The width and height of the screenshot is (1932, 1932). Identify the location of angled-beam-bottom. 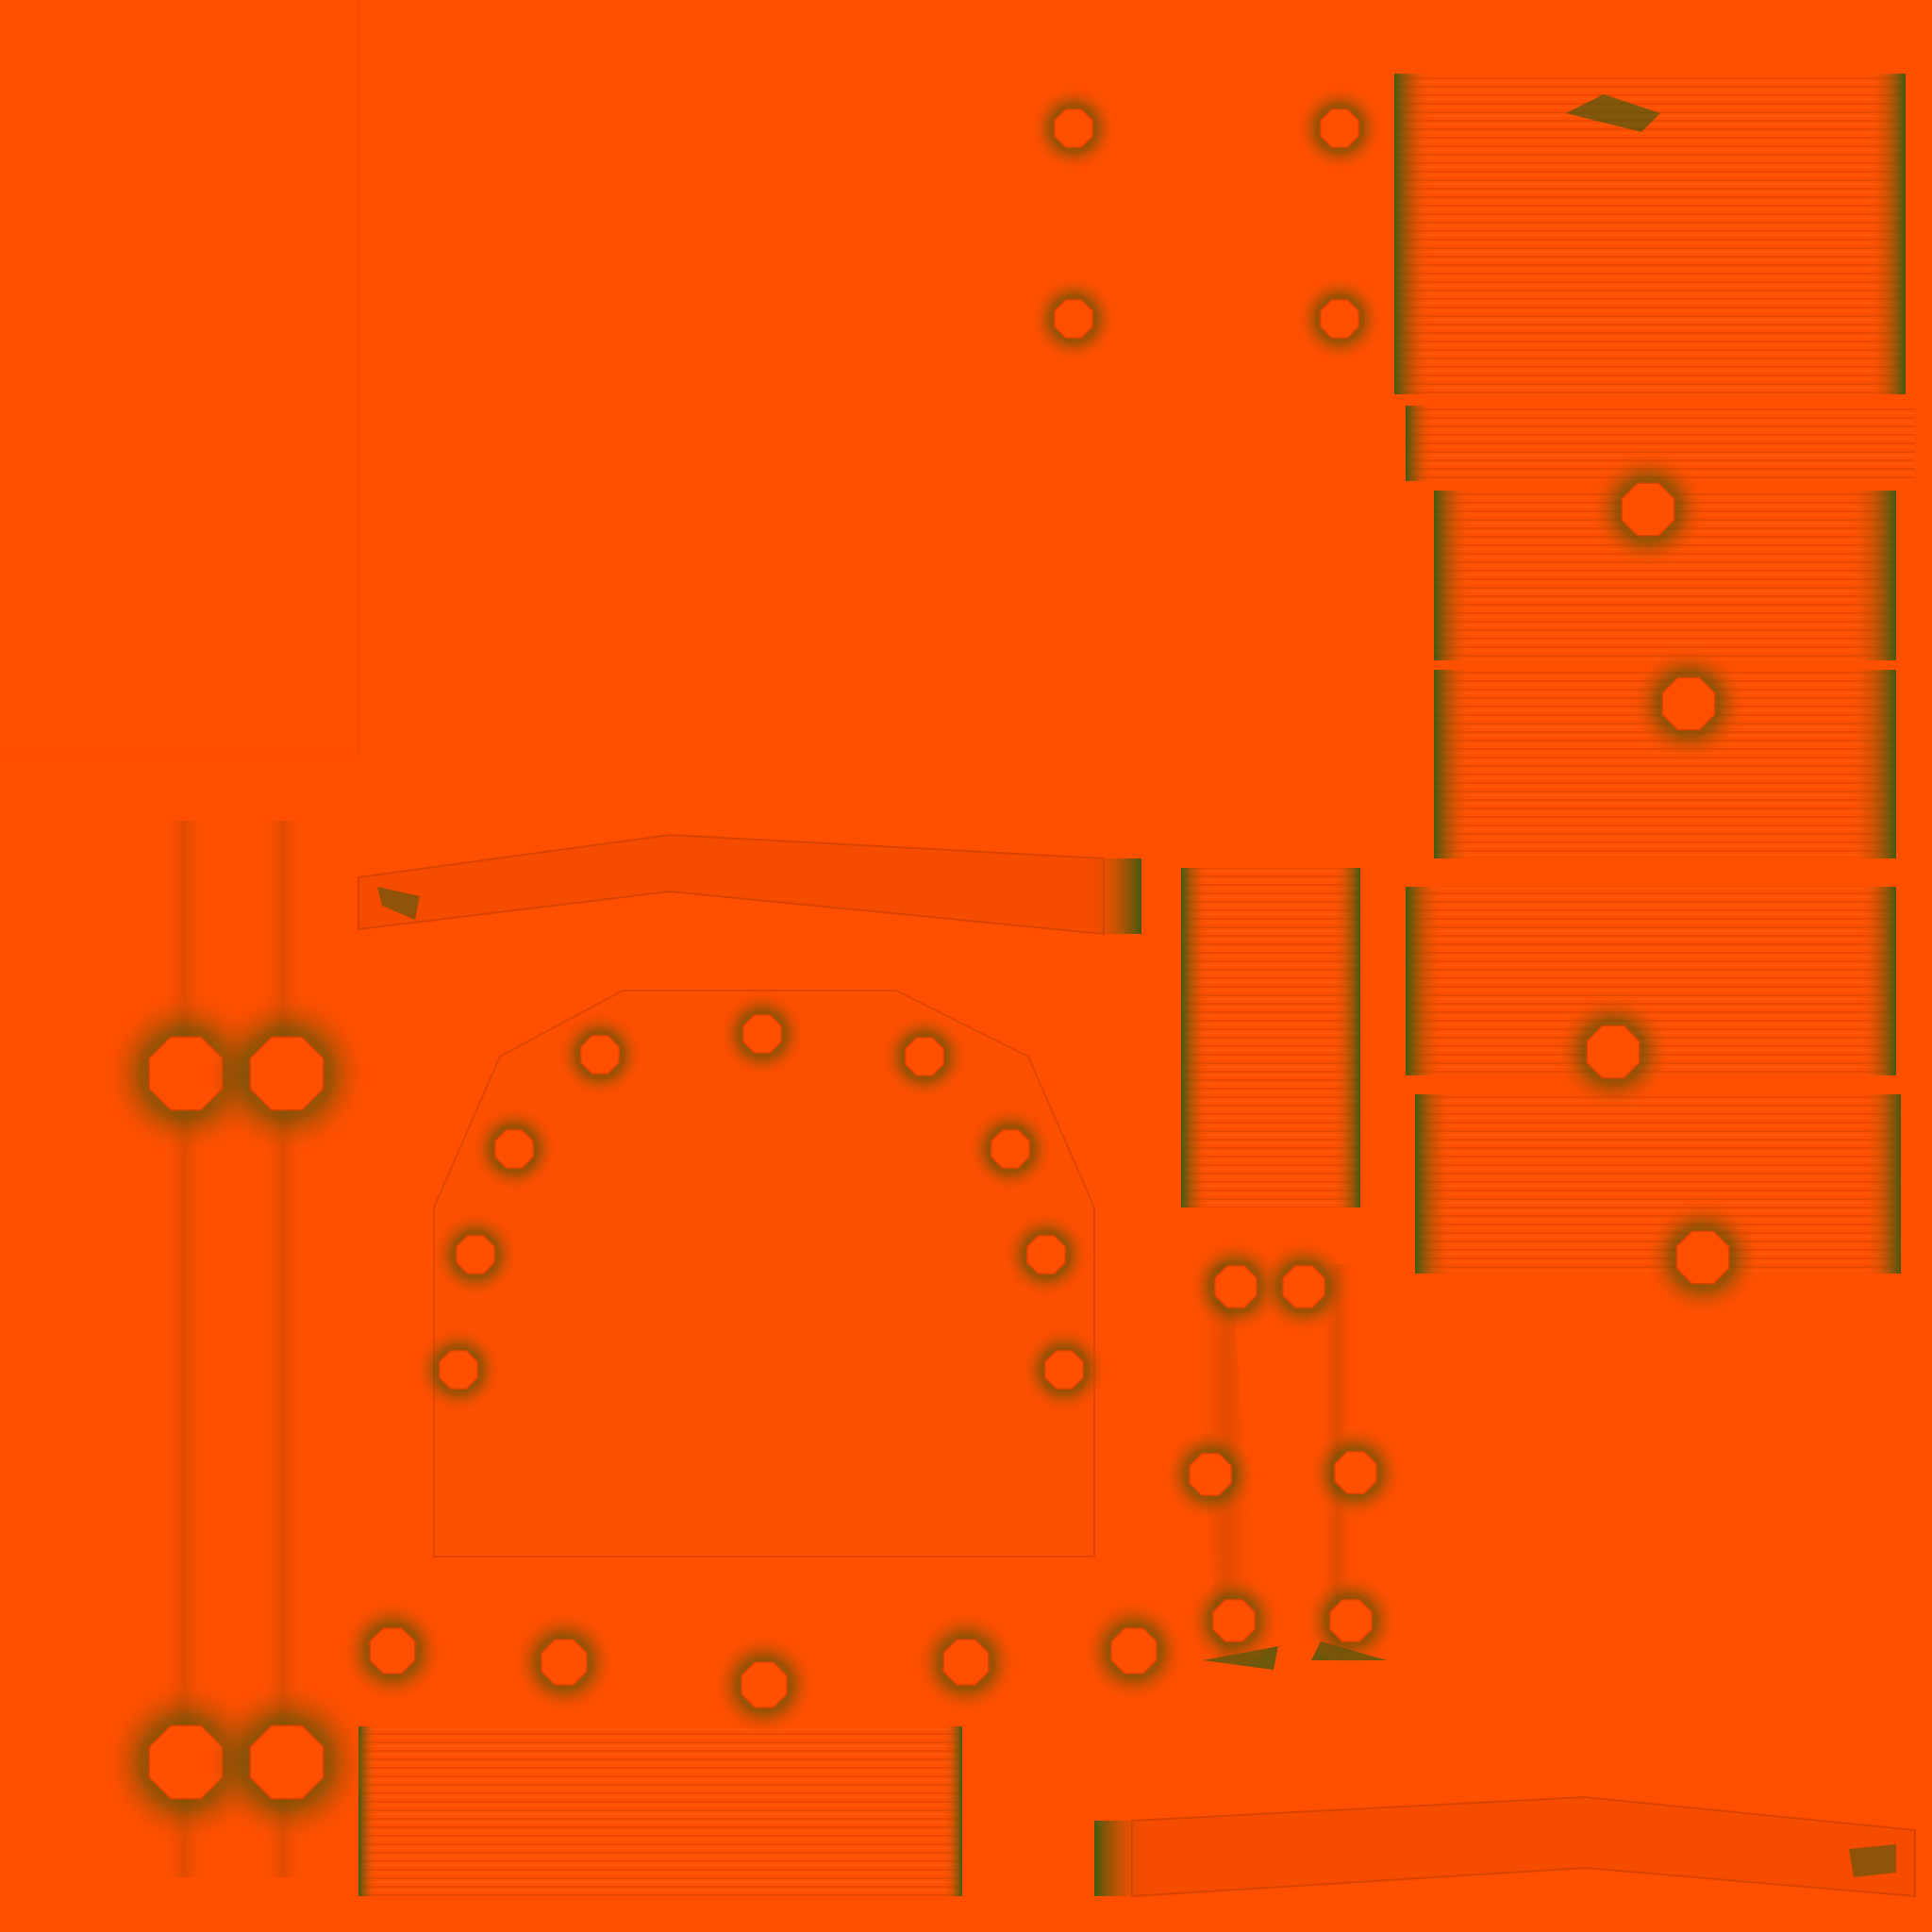
(1505, 1846).